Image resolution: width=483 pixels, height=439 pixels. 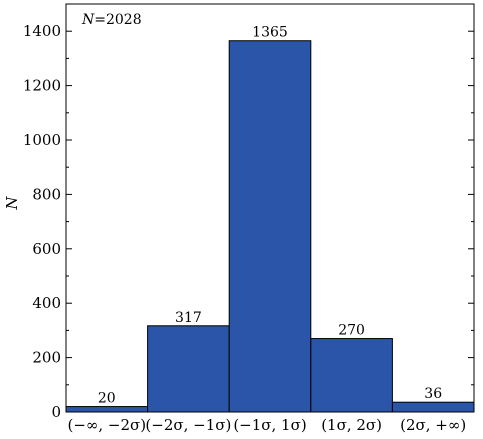 I want to click on annotation-value: =2028, so click(x=117, y=20).